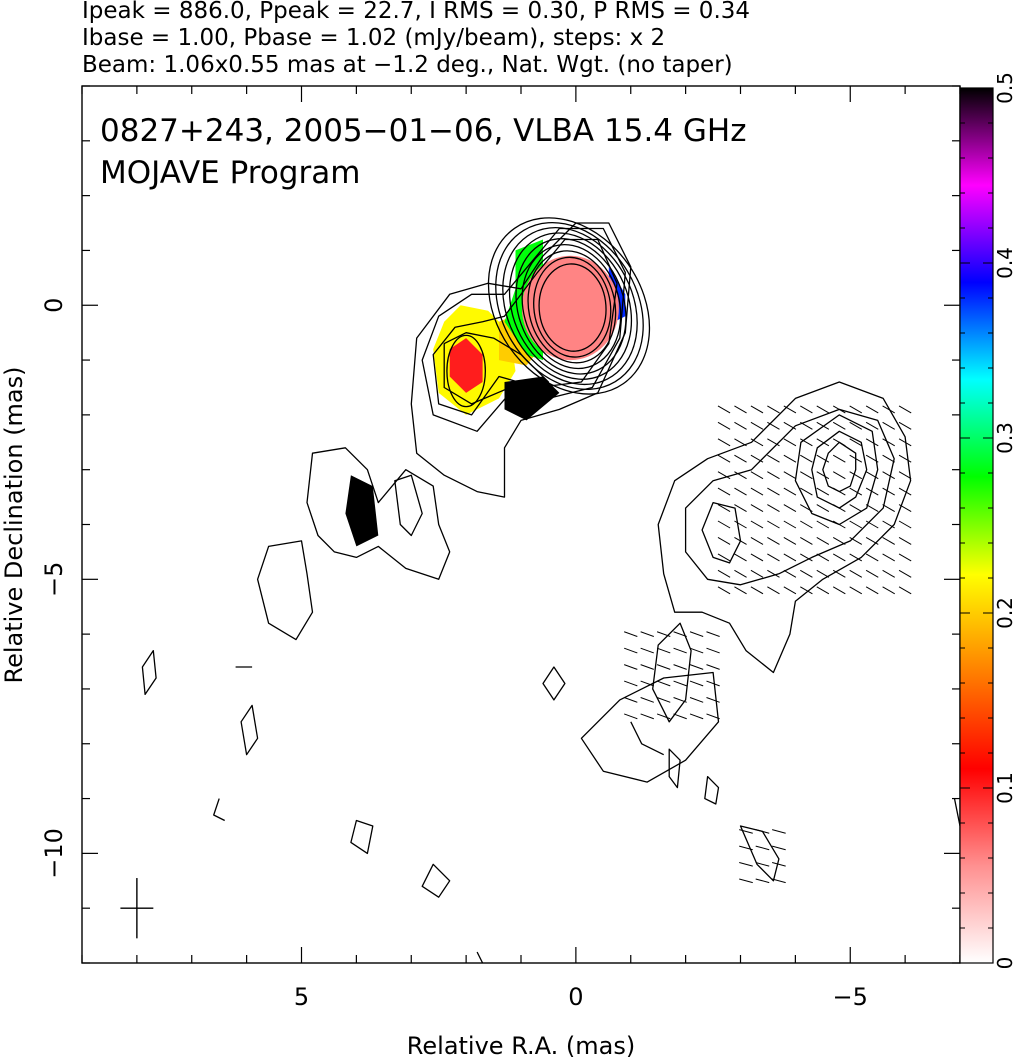 This screenshot has width=1021, height=1060. What do you see at coordinates (14, 524) in the screenshot?
I see `y-axis-label: Relative Declination (mas)` at bounding box center [14, 524].